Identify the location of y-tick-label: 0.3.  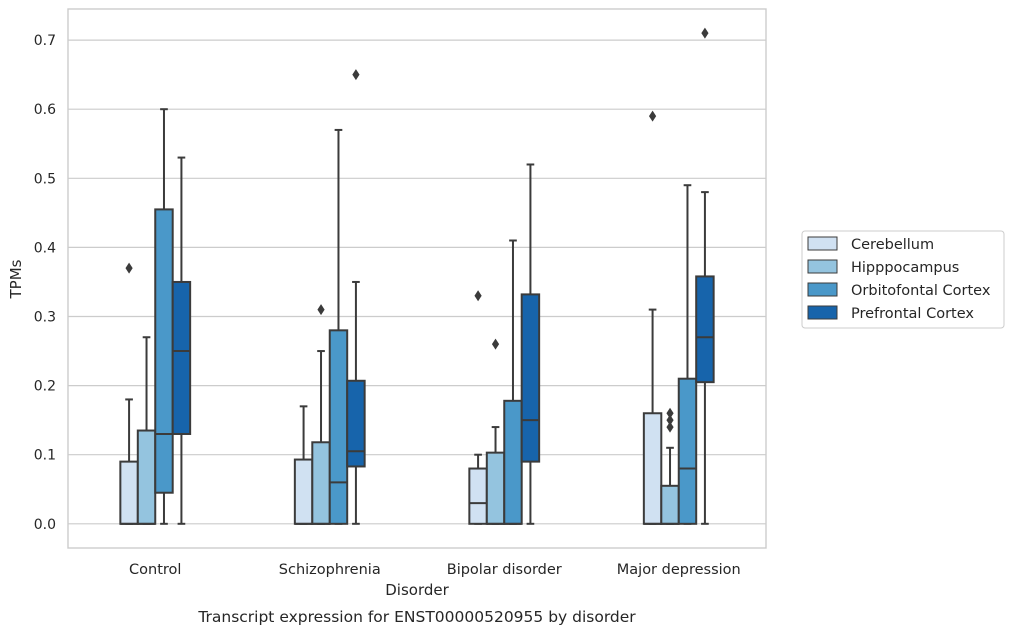
(45, 318).